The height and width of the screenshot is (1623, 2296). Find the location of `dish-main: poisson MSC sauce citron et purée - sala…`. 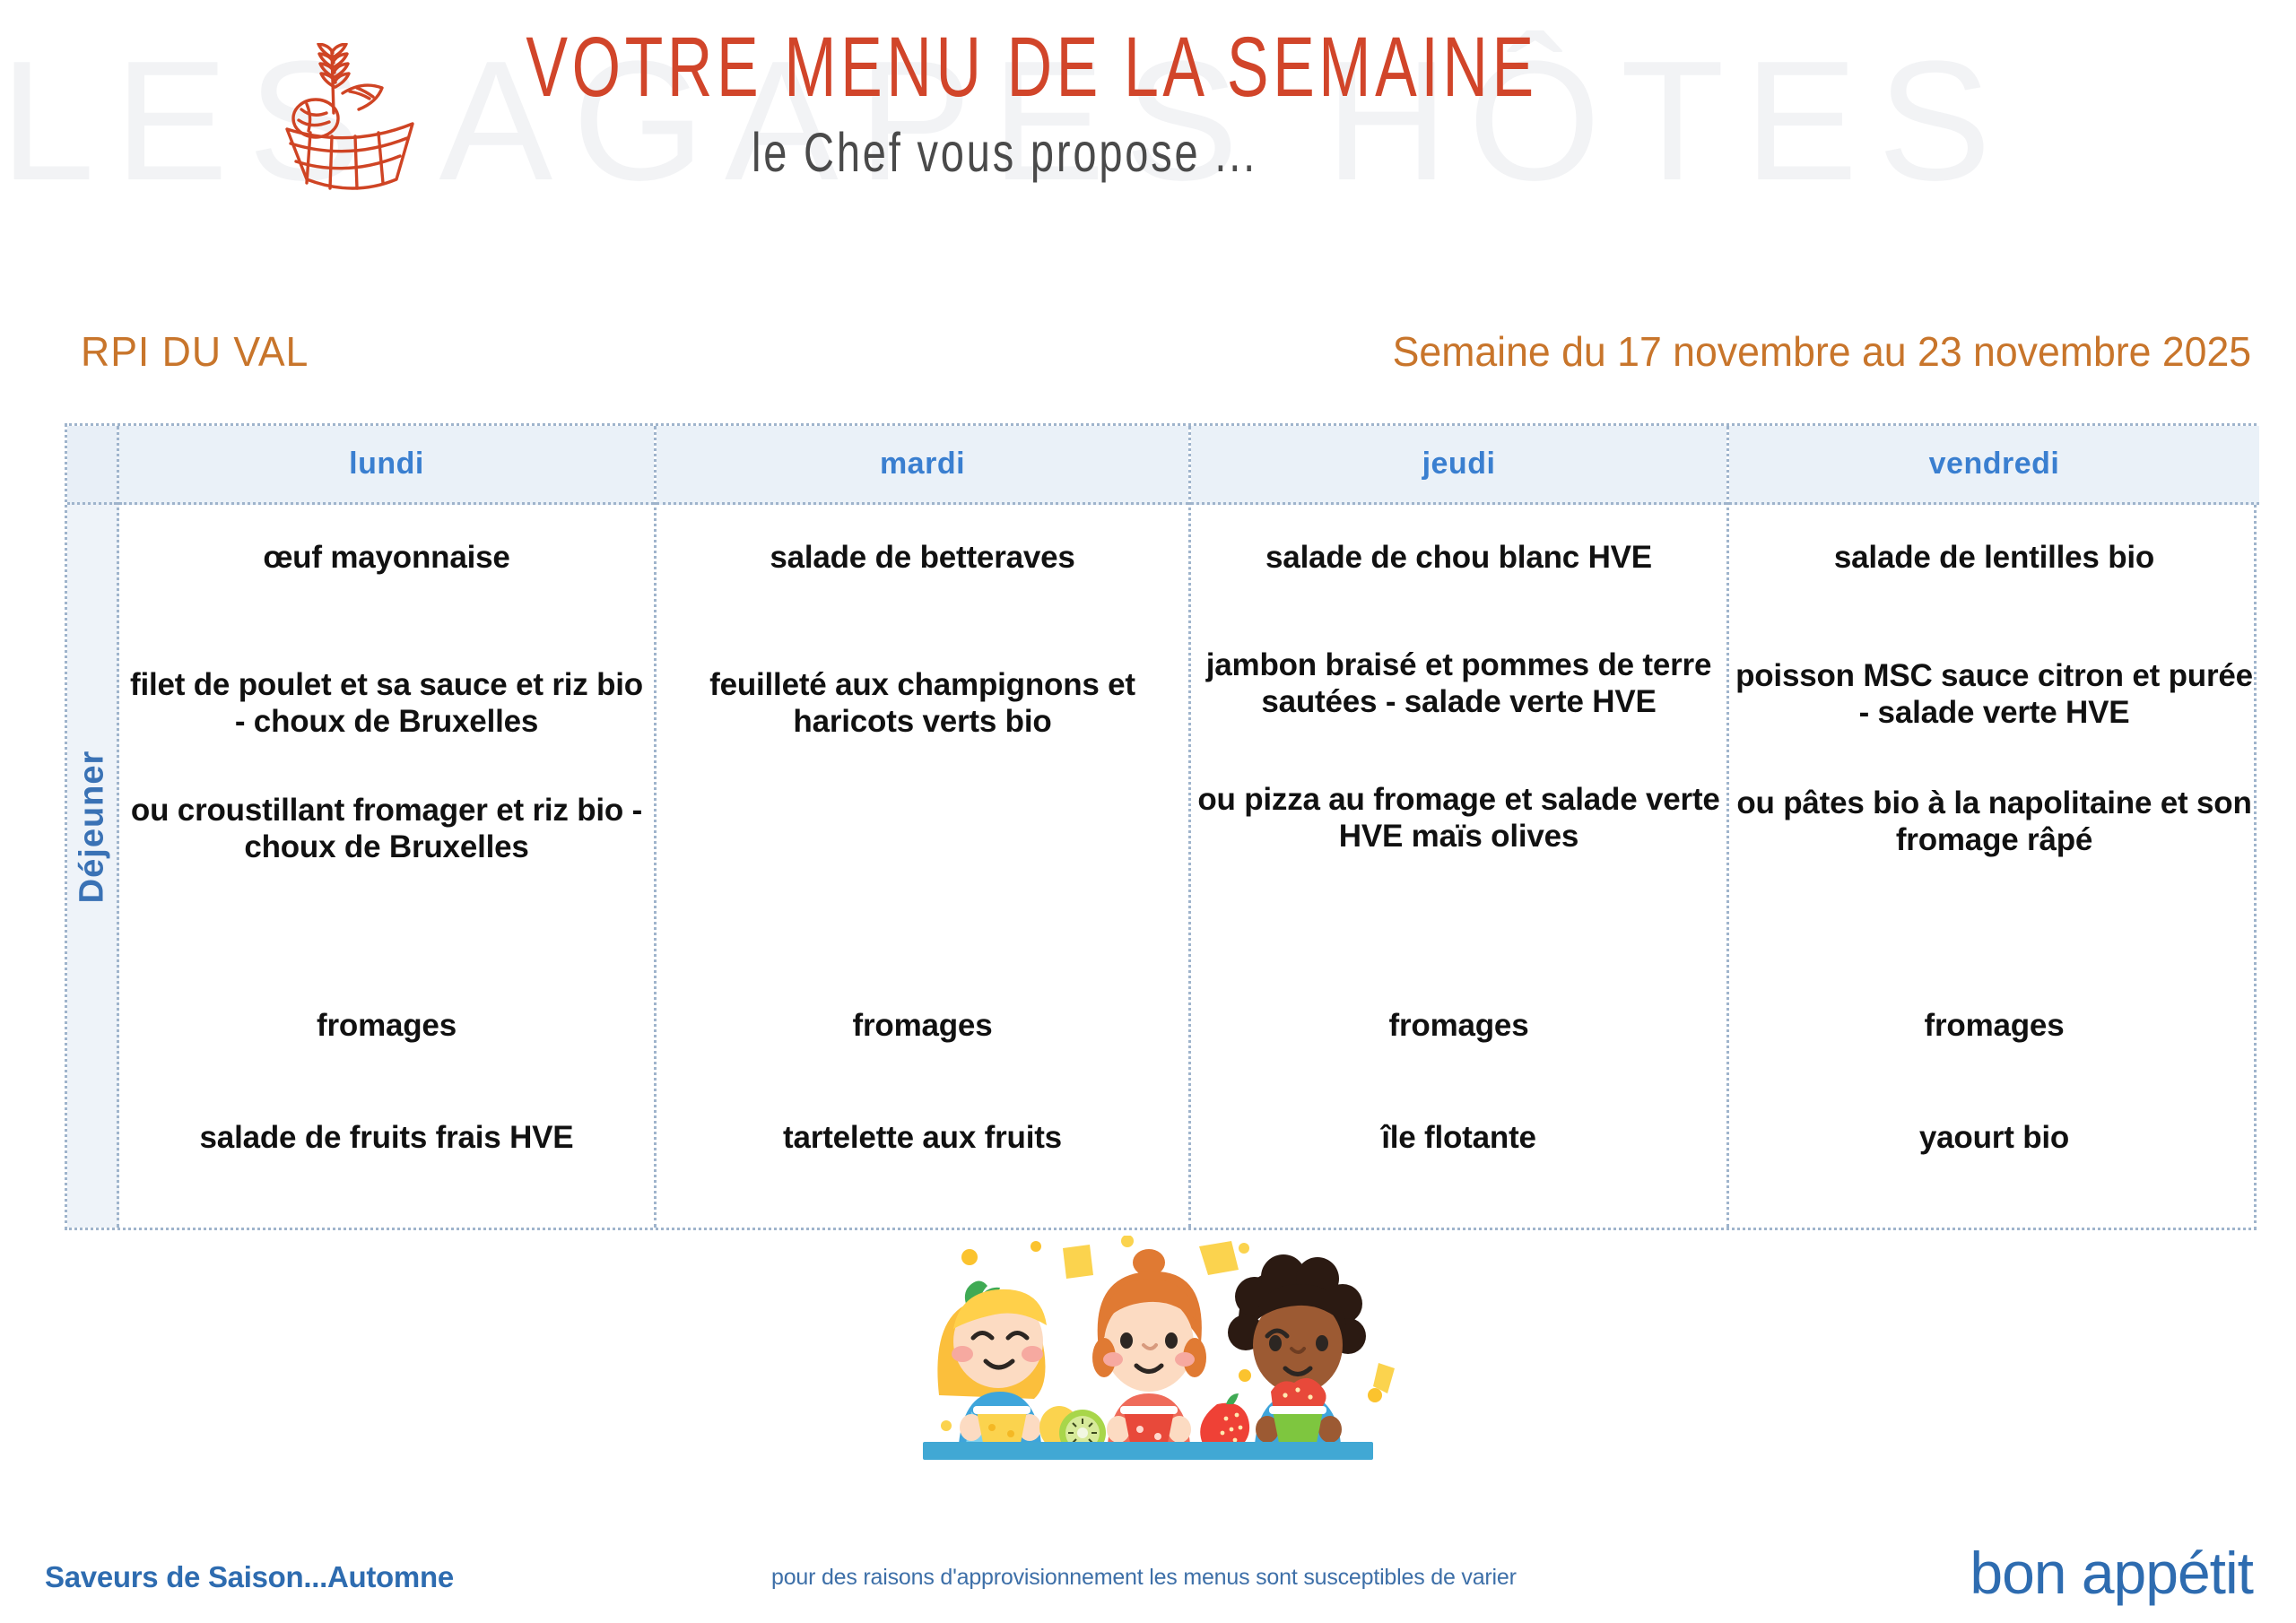

dish-main: poisson MSC sauce citron et purée - sala… is located at coordinates (1994, 694).